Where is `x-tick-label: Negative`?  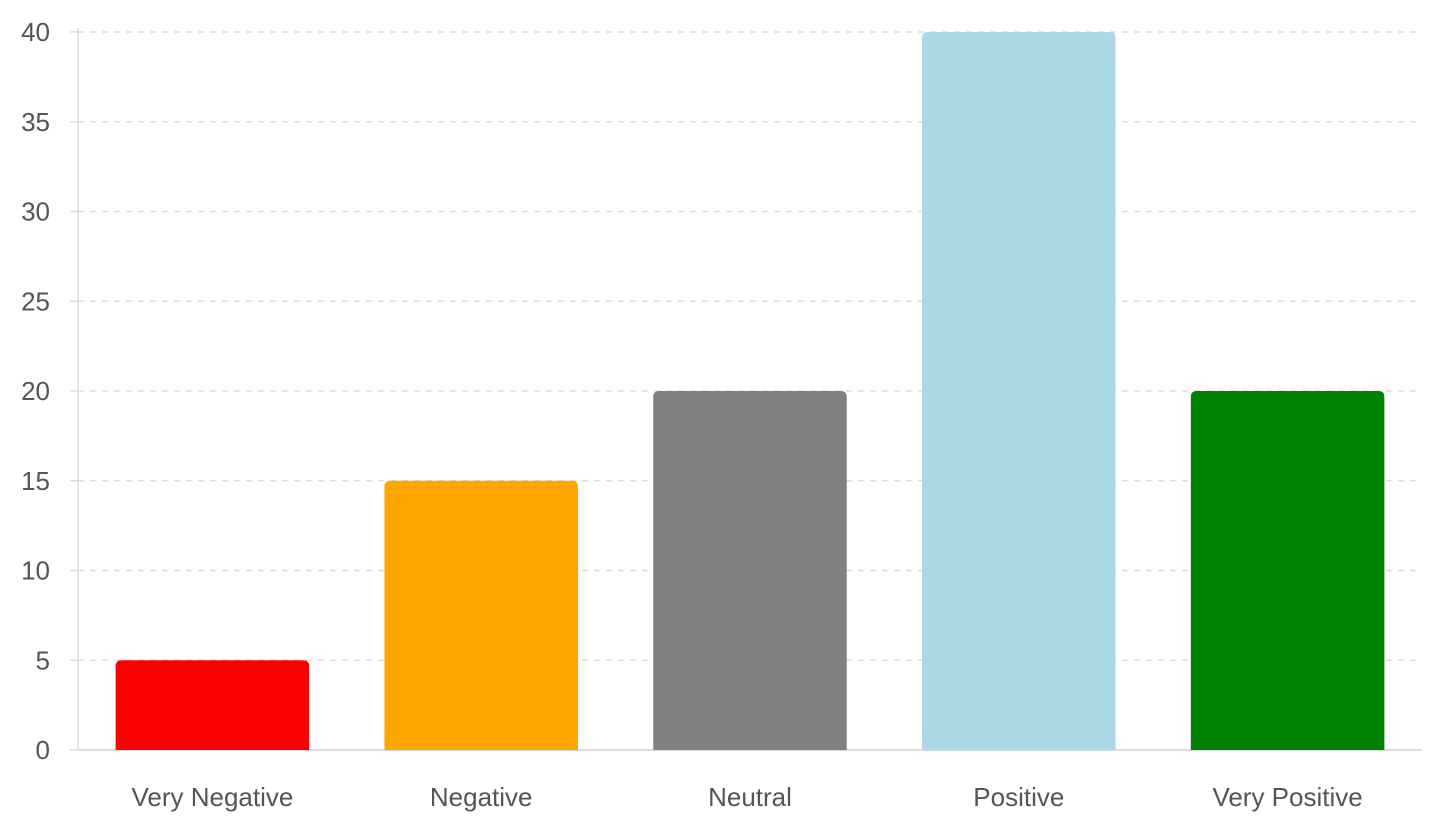
x-tick-label: Negative is located at coordinates (481, 797).